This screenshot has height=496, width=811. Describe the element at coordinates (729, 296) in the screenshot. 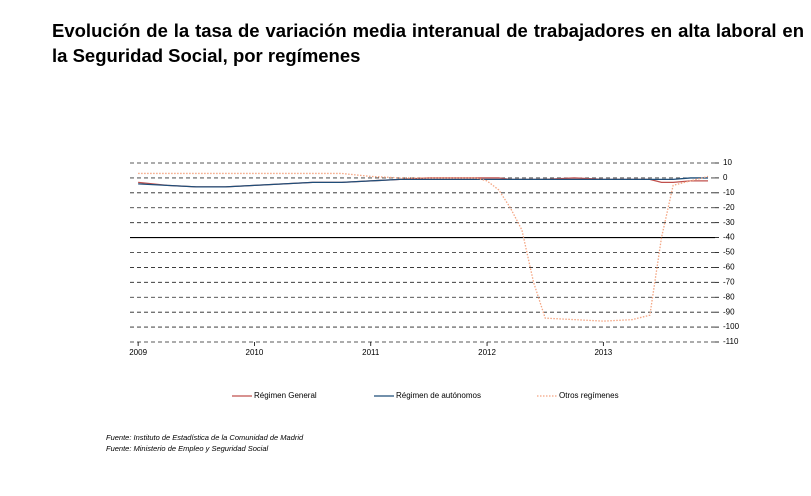

I see `y-tick-label: -80` at that location.